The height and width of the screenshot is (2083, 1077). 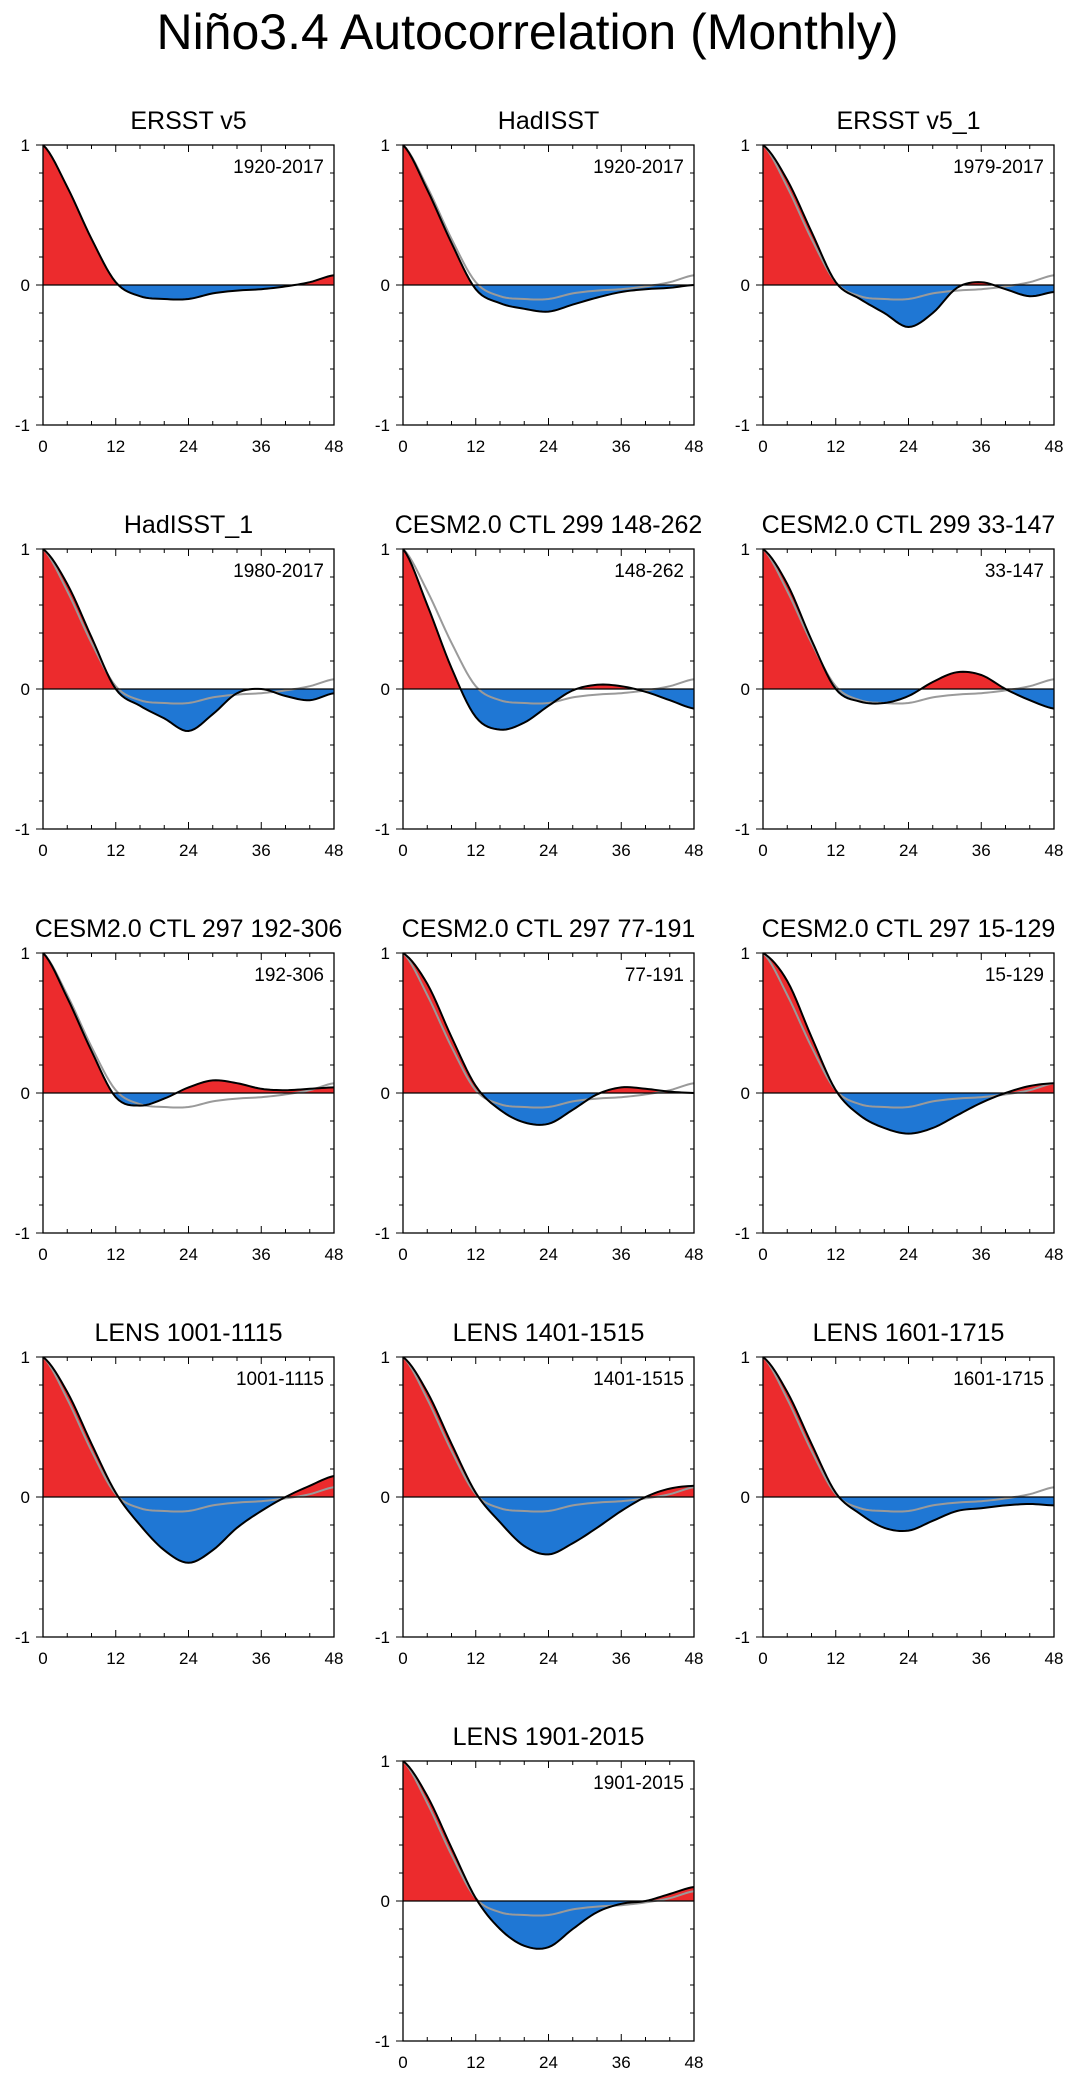 What do you see at coordinates (998, 167) in the screenshot?
I see `period-label: 1979-2017` at bounding box center [998, 167].